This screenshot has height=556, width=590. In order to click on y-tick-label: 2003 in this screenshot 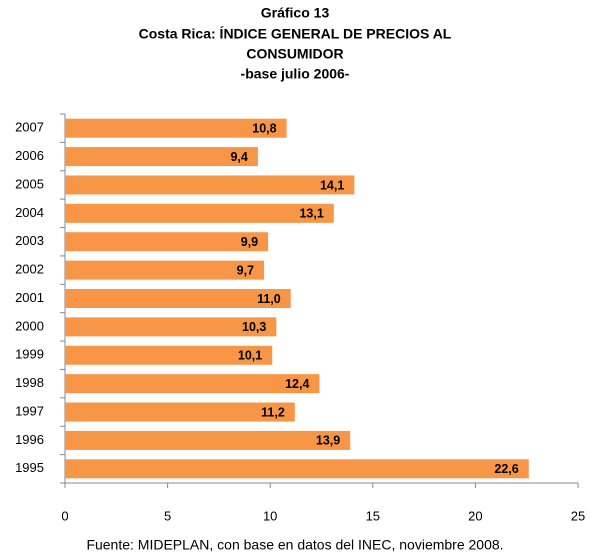, I will do `click(29, 240)`.